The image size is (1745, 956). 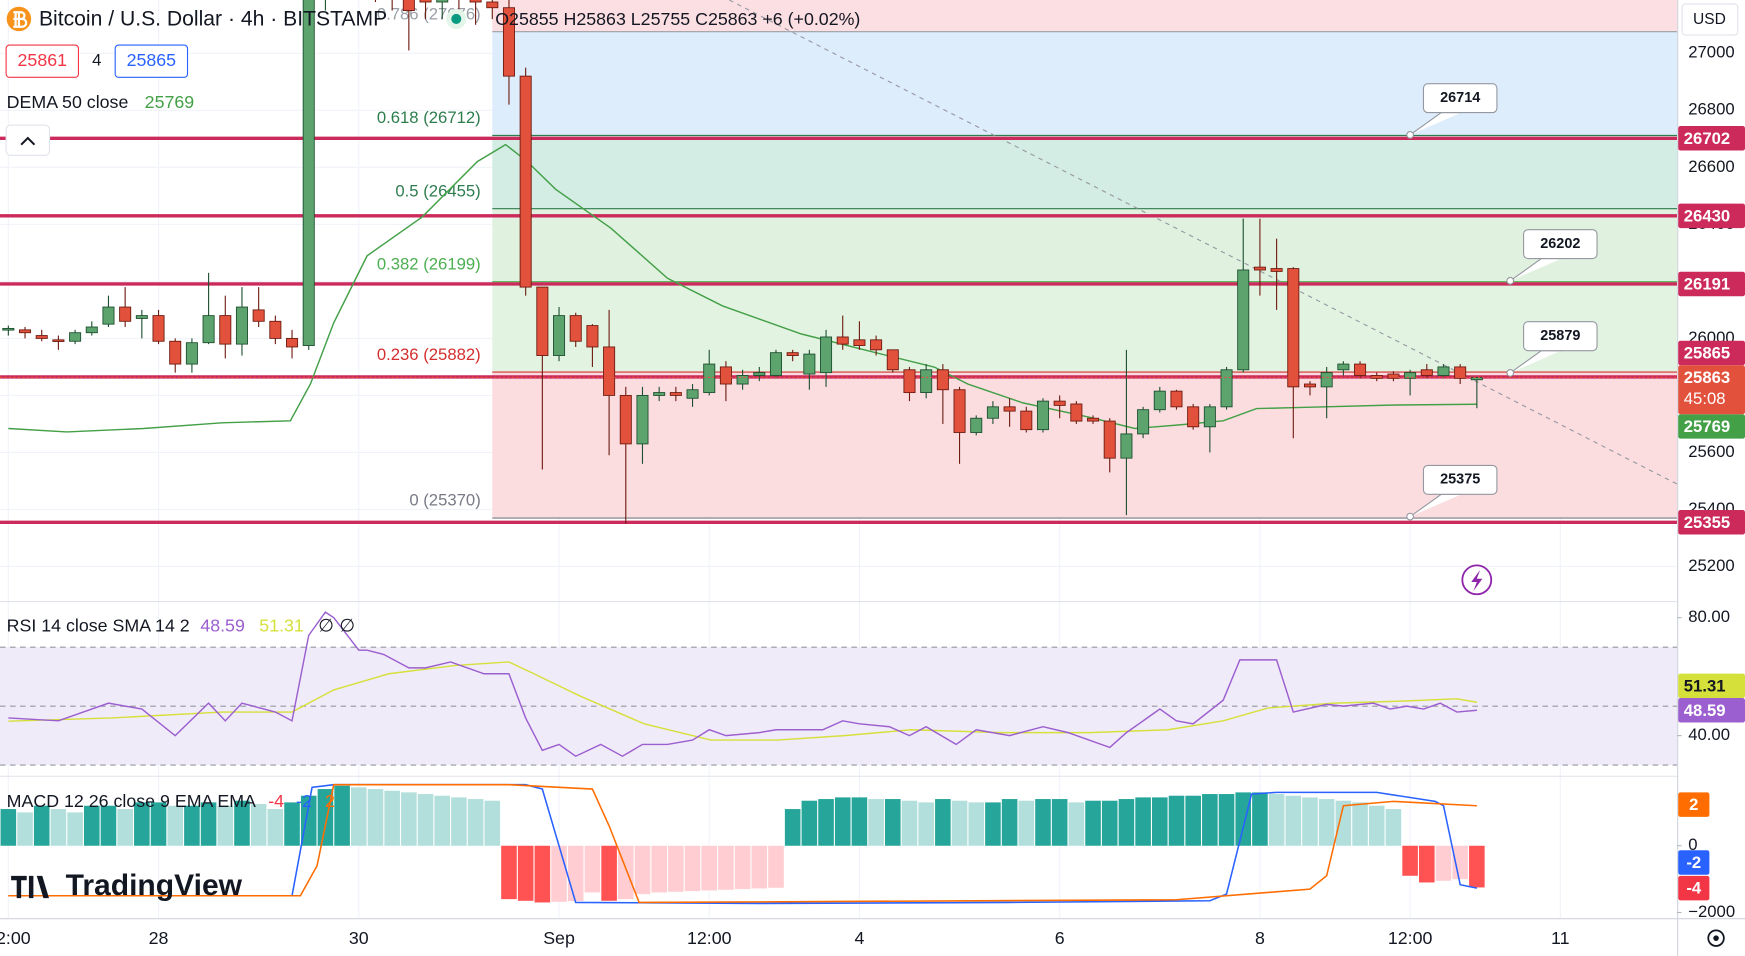 I want to click on settings-icon-center, so click(x=1716, y=938).